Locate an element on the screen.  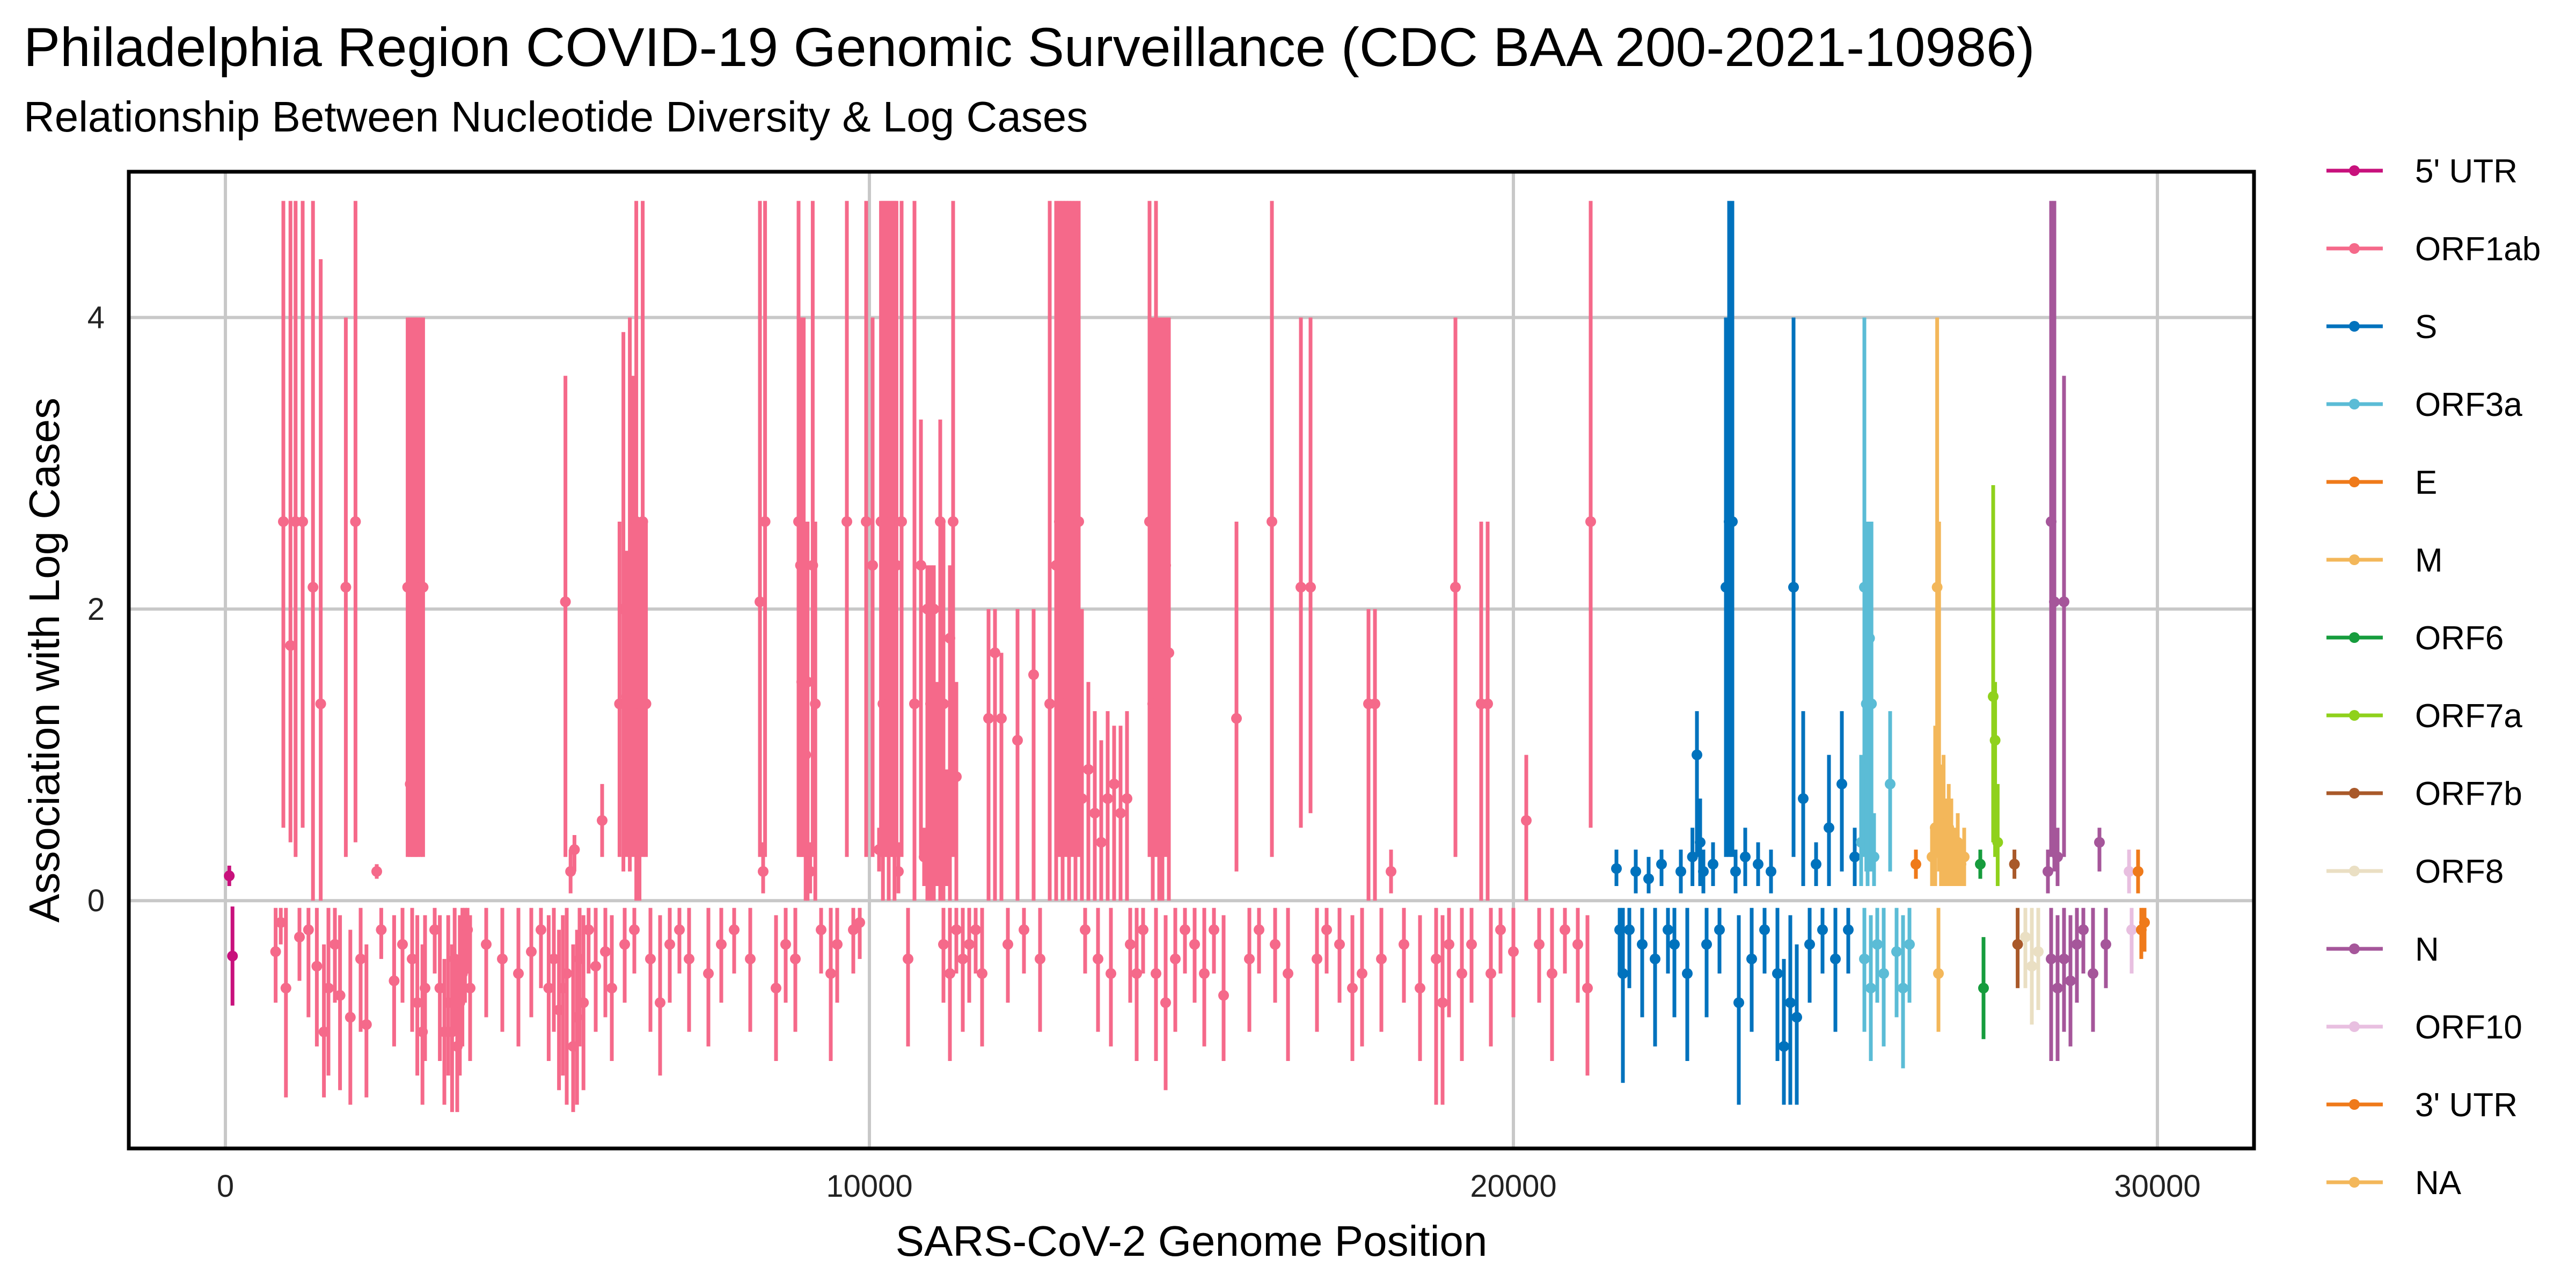
y-tick-label: 2 is located at coordinates (96, 609).